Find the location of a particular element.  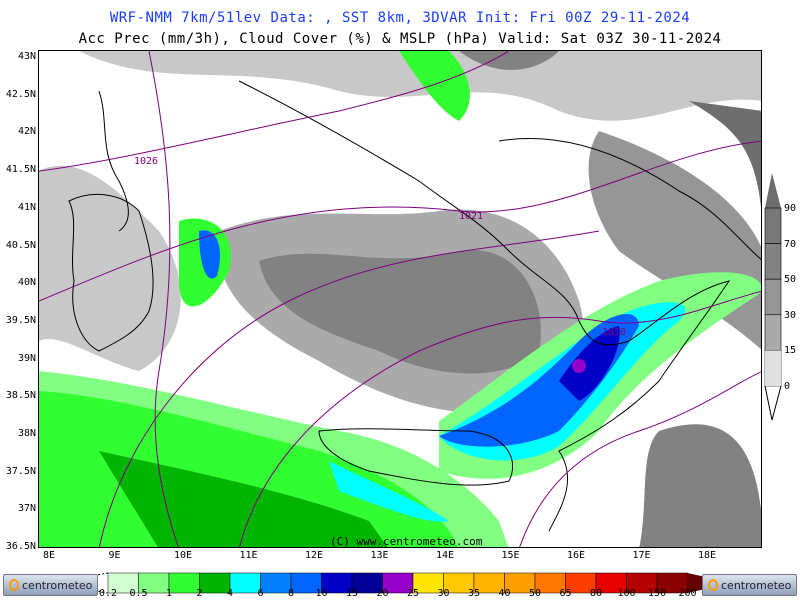

precip-label: 1 is located at coordinates (169, 593).